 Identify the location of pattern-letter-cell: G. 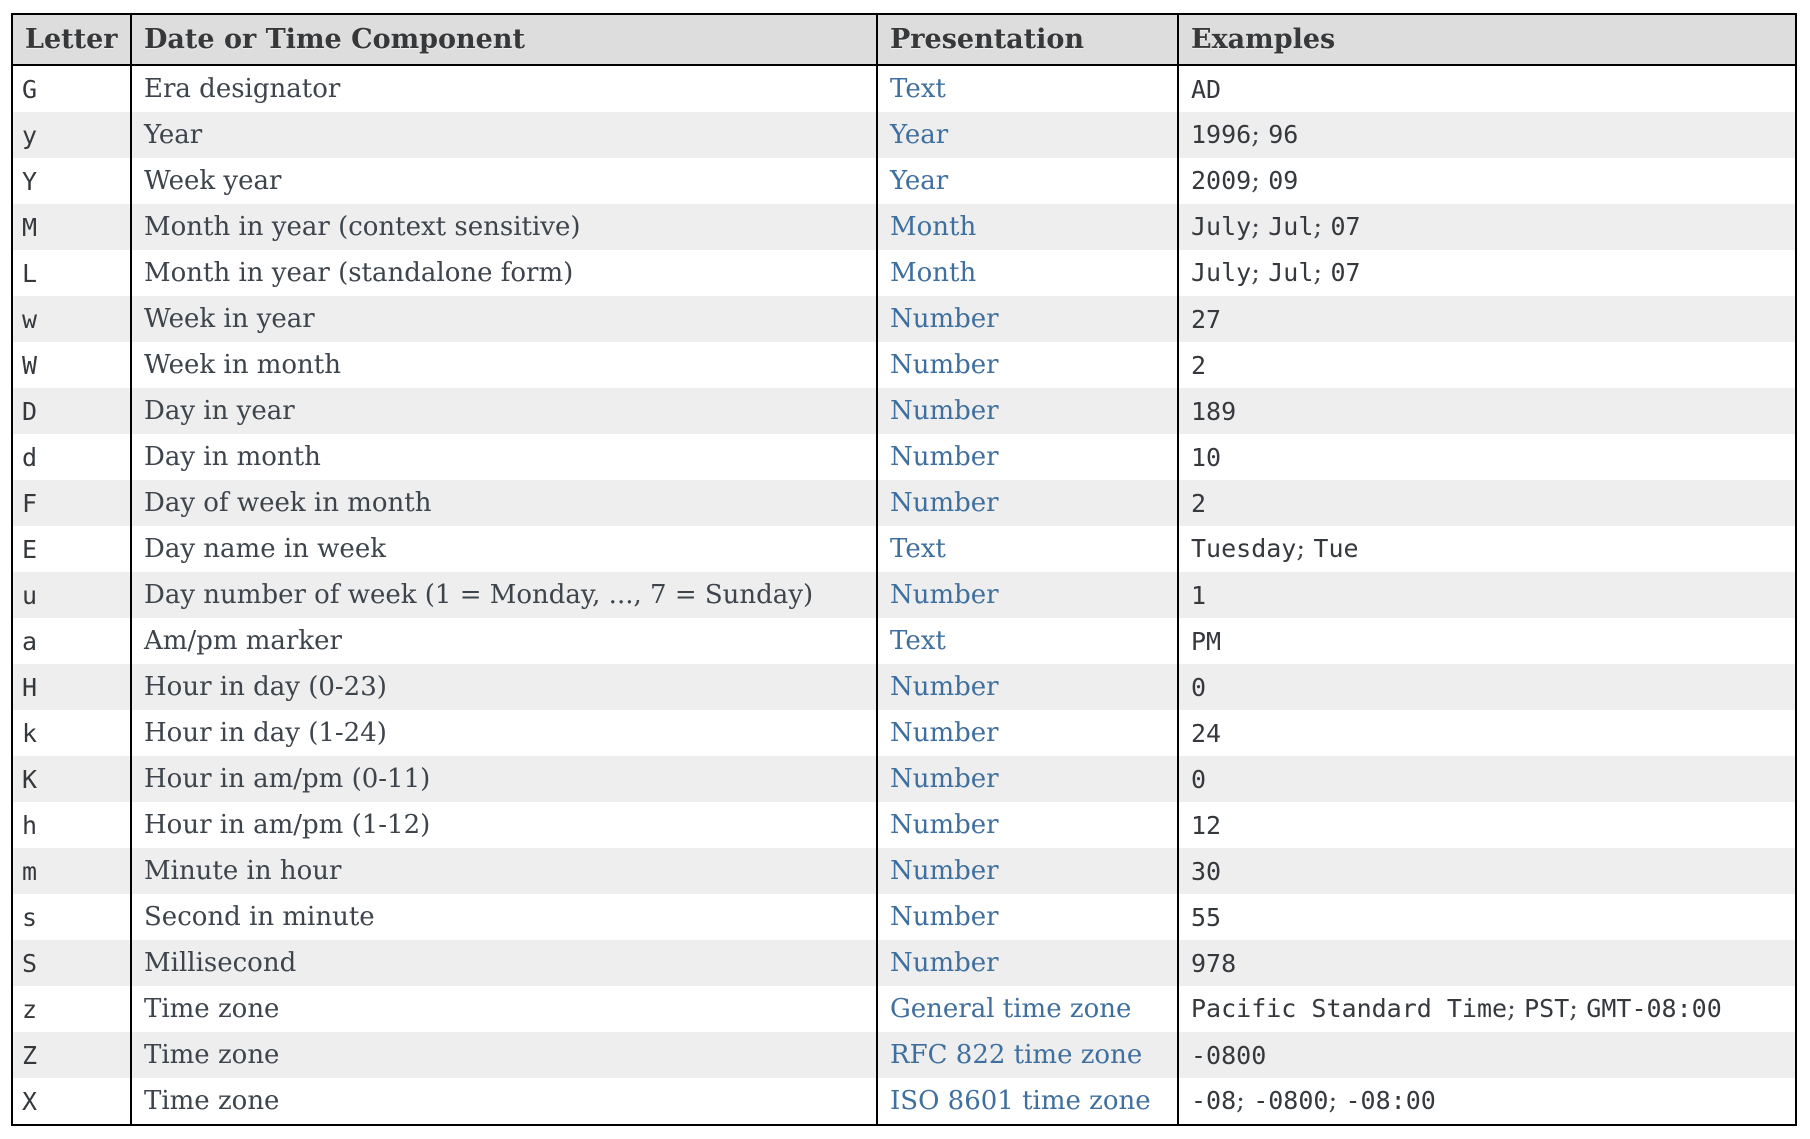
(30, 89).